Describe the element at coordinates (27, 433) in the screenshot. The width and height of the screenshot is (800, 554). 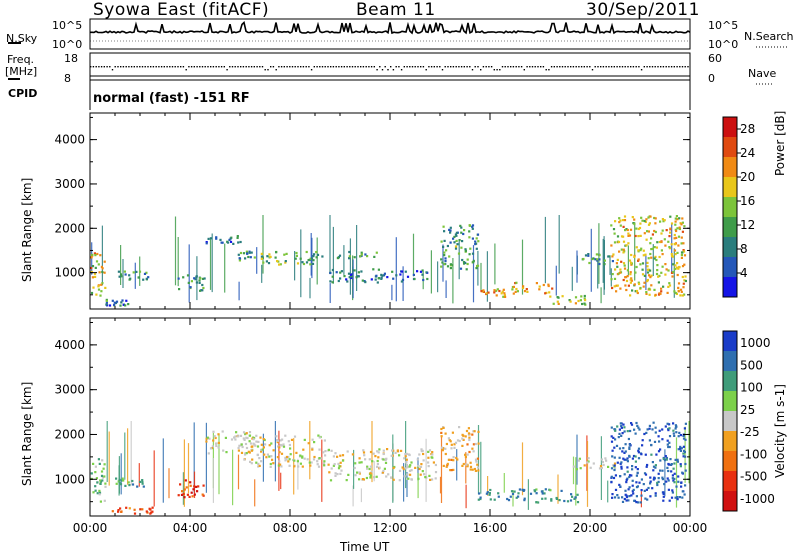
I see `velocity-ylabel: Slant Range [km]` at that location.